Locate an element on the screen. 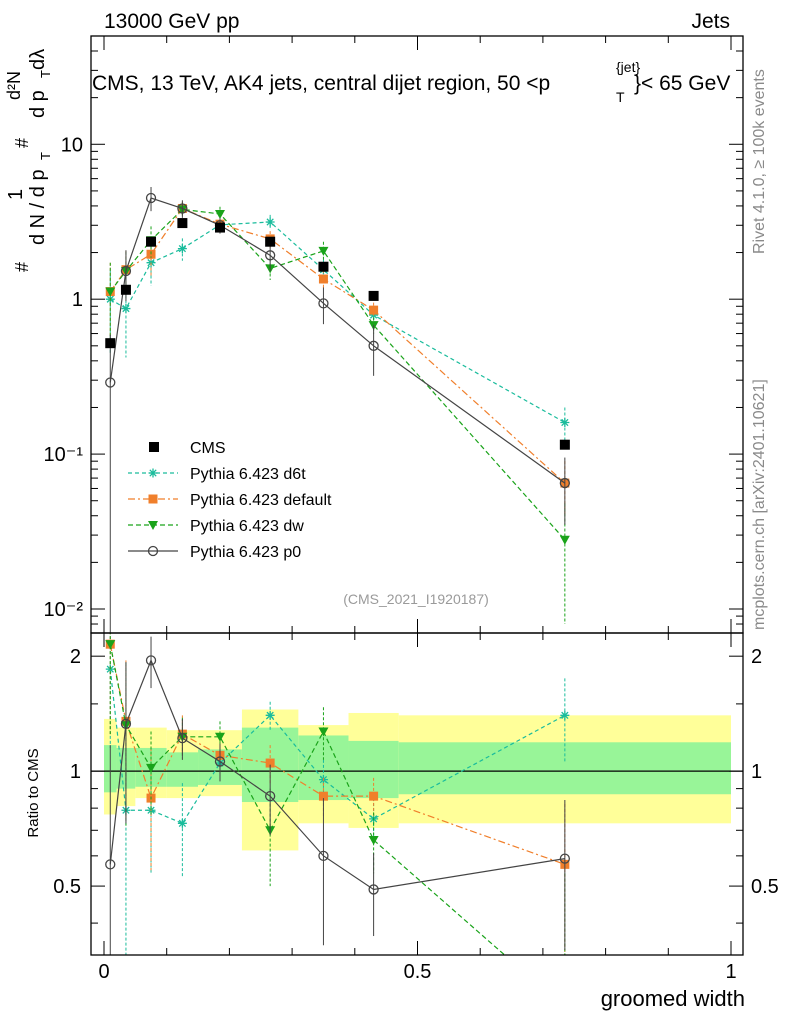  ratio-ytick-label: 2 is located at coordinates (75, 657).